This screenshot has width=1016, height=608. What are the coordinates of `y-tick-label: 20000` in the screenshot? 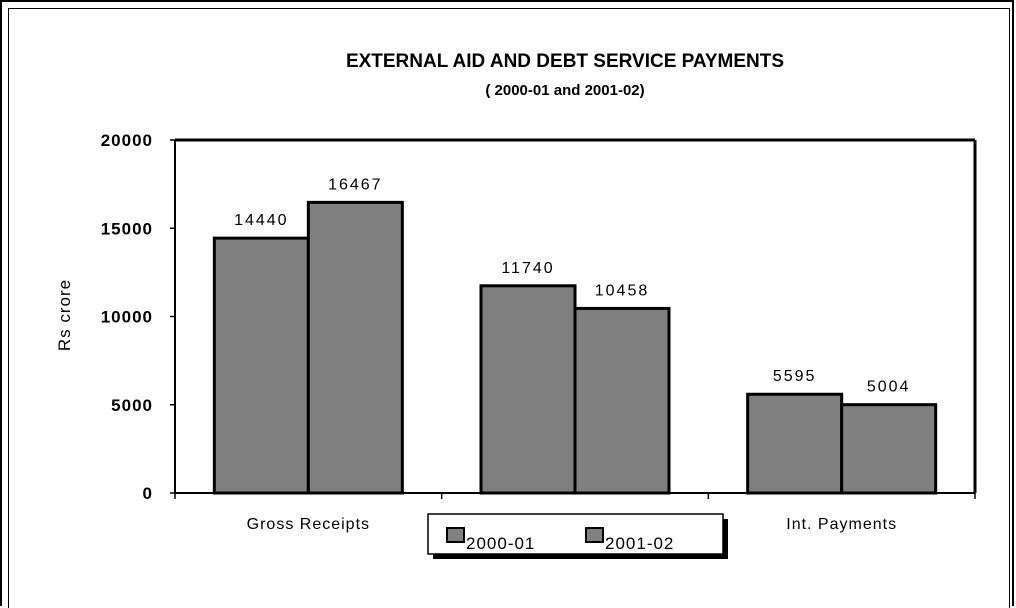 It's located at (127, 140).